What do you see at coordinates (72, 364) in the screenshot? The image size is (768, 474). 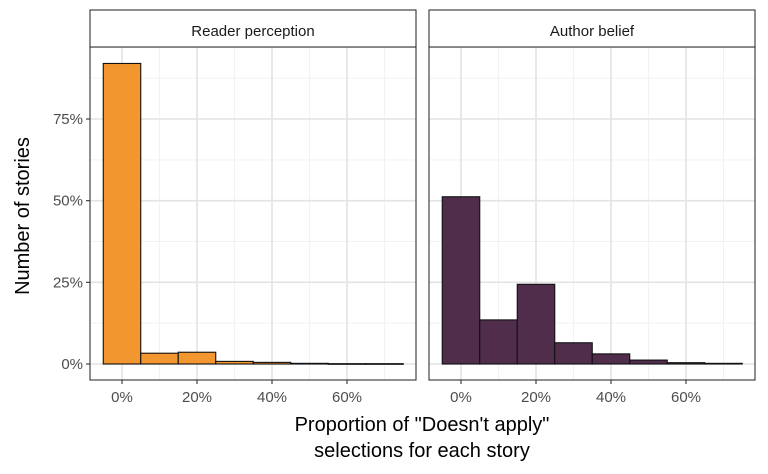 I see `y-tick-label: 0%` at bounding box center [72, 364].